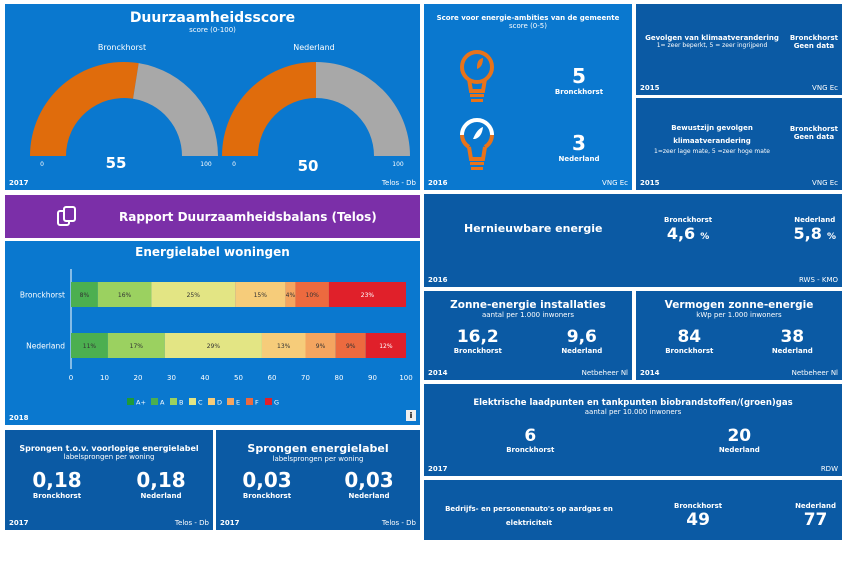 The image size is (846, 573). What do you see at coordinates (19, 418) in the screenshot?
I see `year: 2018` at bounding box center [19, 418].